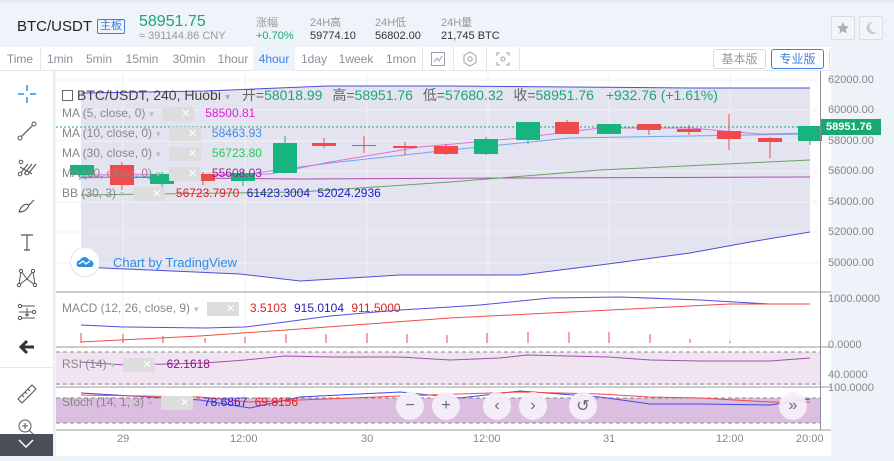 This screenshot has height=461, width=894. I want to click on pattern-icon, so click(27, 278).